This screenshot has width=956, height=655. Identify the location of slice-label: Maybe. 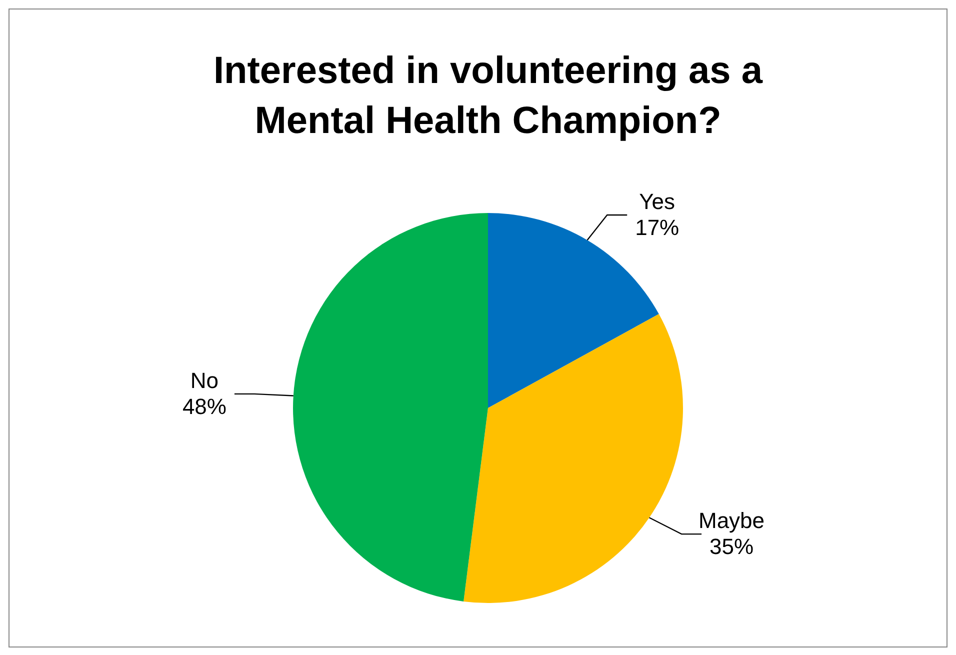
(731, 521).